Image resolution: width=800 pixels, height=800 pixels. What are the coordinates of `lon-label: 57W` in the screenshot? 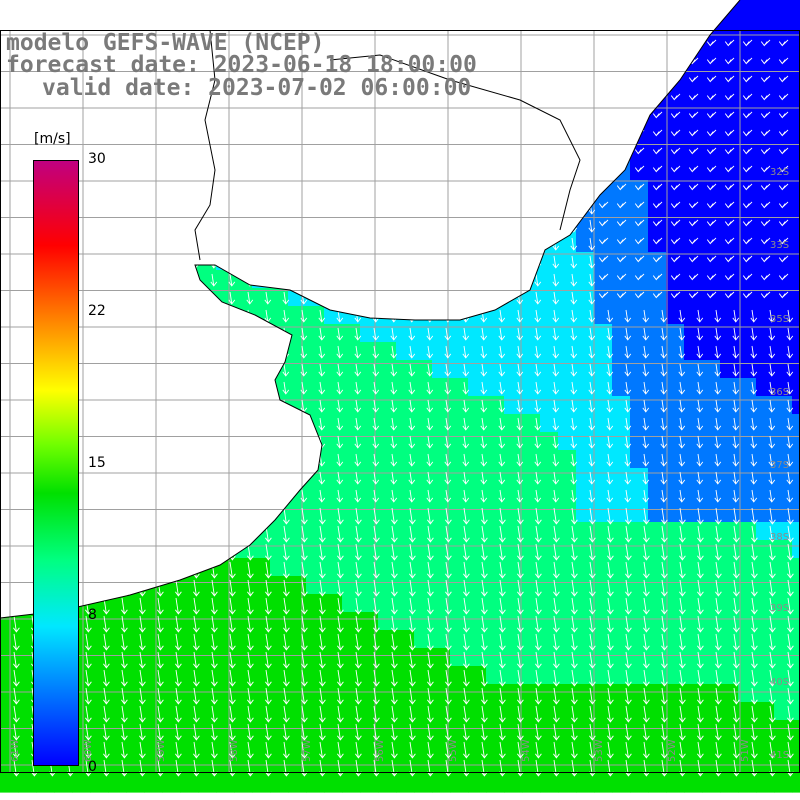 It's located at (307, 750).